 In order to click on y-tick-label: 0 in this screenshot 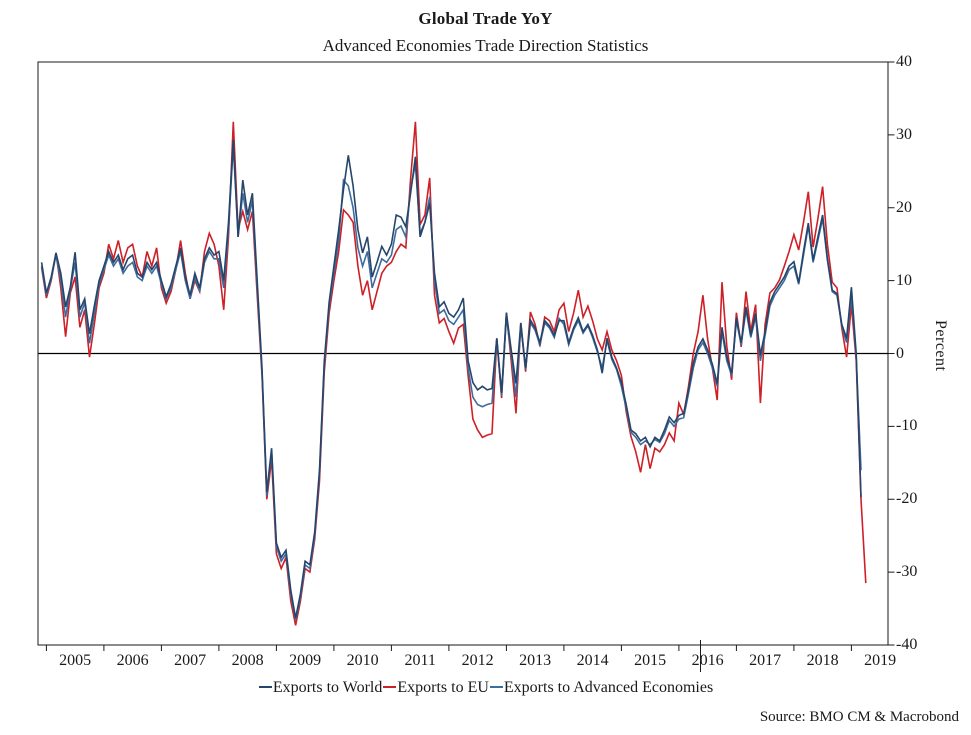, I will do `click(900, 353)`.